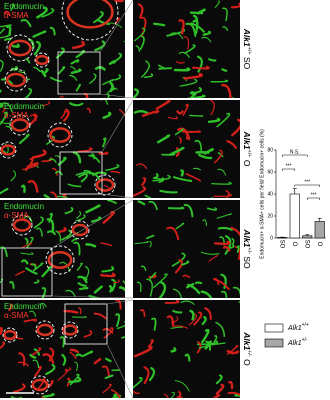 This screenshot has height=400, width=330. Describe the element at coordinates (247, 49) in the screenshot. I see `row-label: Alk1+/+ SO` at that location.